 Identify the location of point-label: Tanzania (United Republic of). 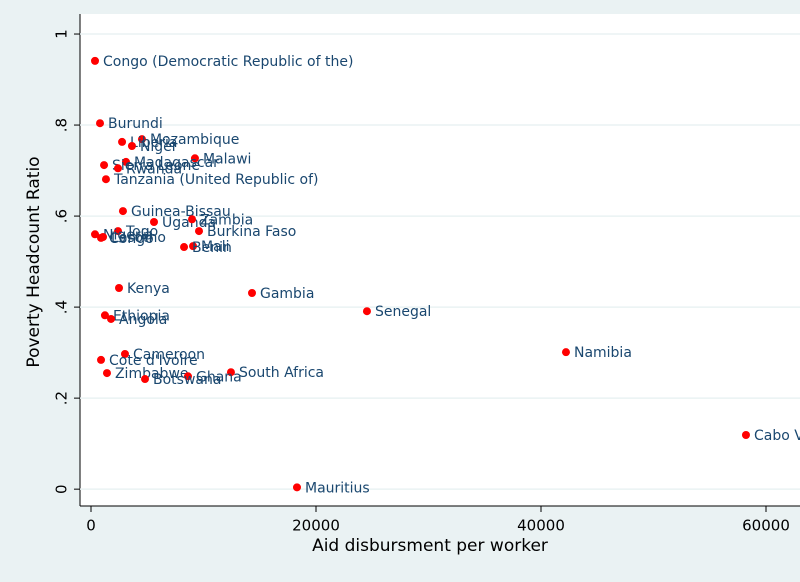
(216, 180).